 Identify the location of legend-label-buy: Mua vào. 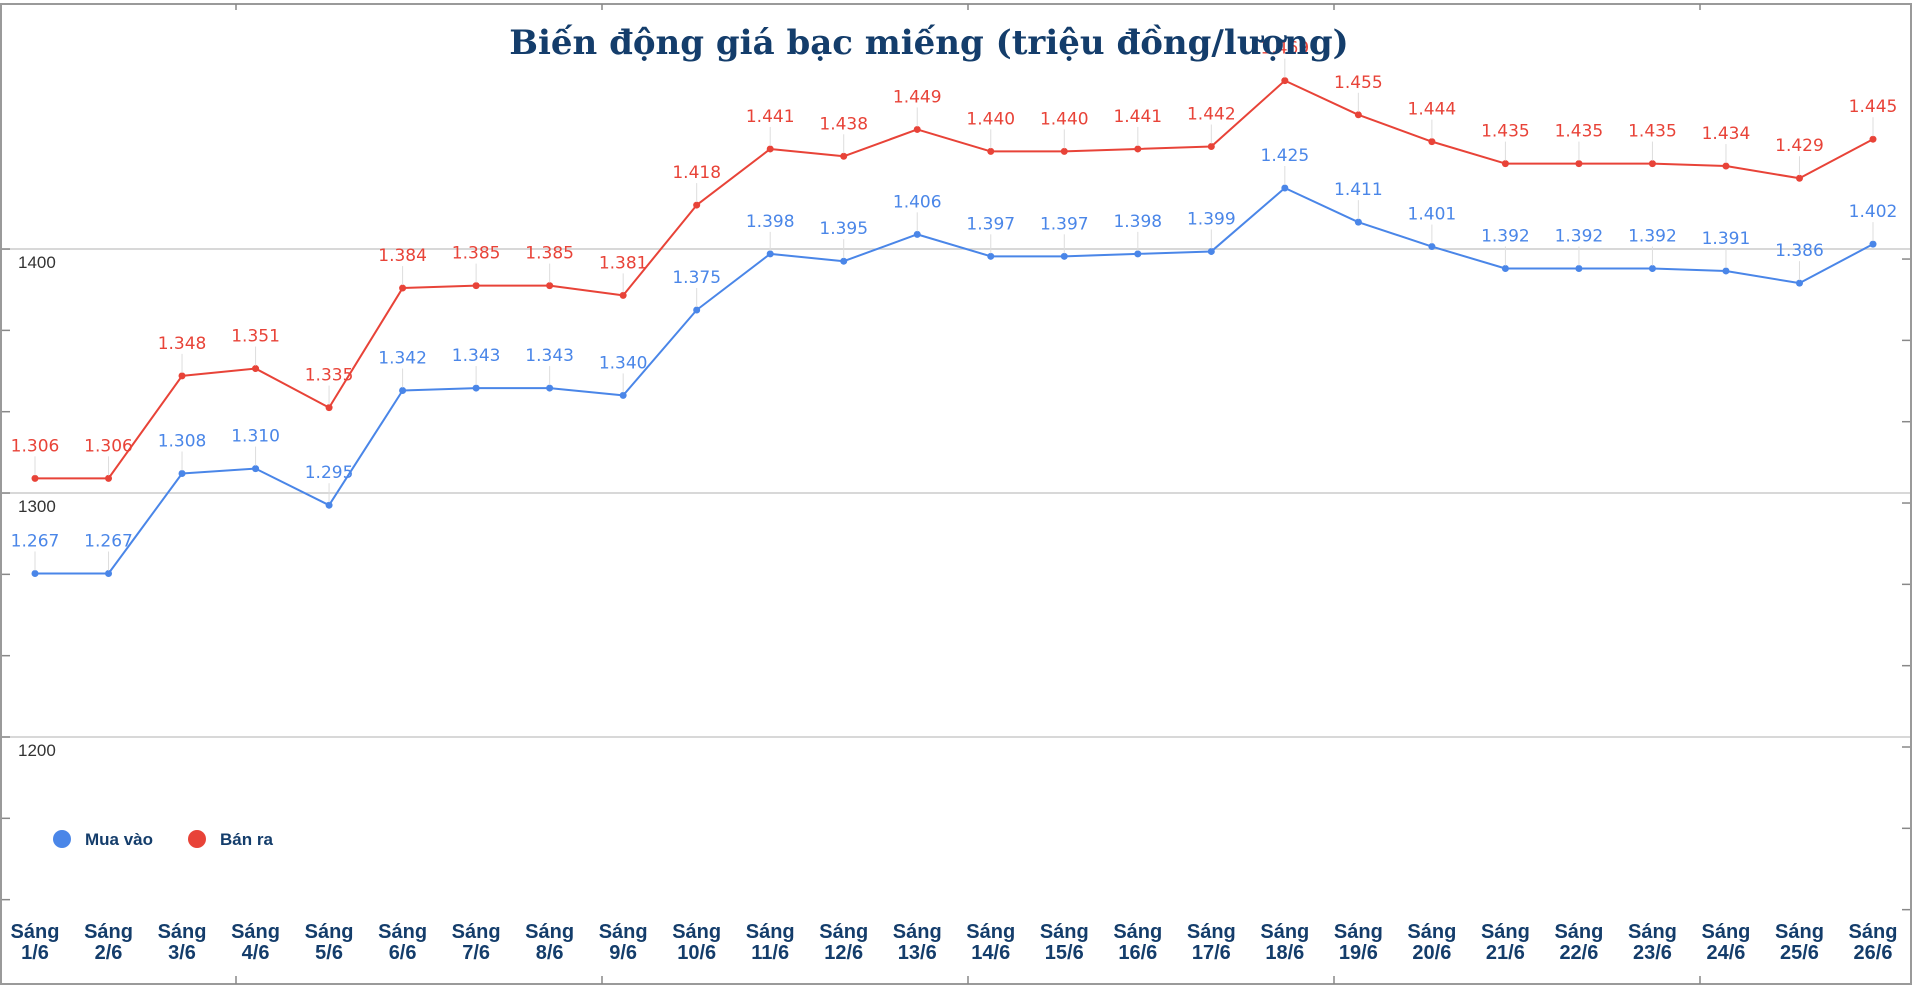
(119, 839).